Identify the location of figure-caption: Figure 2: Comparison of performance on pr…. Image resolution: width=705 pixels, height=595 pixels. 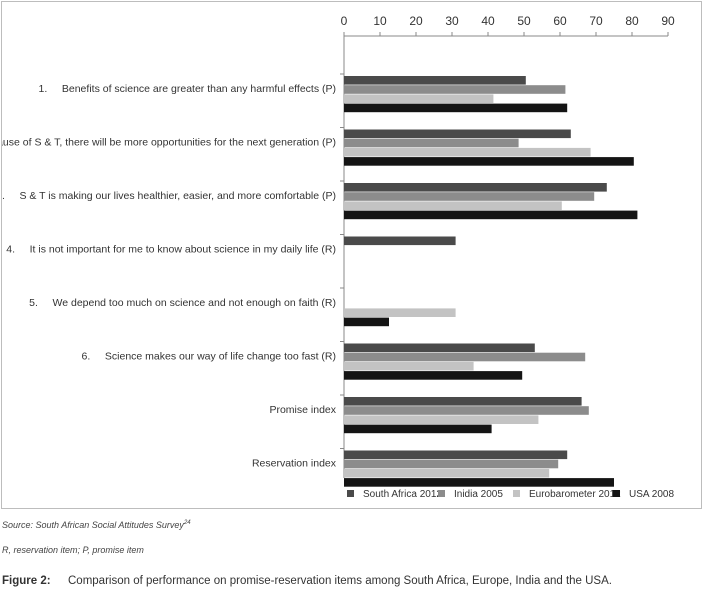
(307, 581).